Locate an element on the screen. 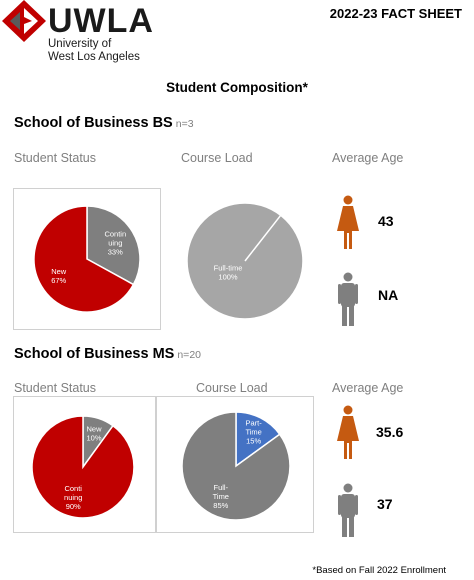  uwla-logo-icon is located at coordinates (24, 21).